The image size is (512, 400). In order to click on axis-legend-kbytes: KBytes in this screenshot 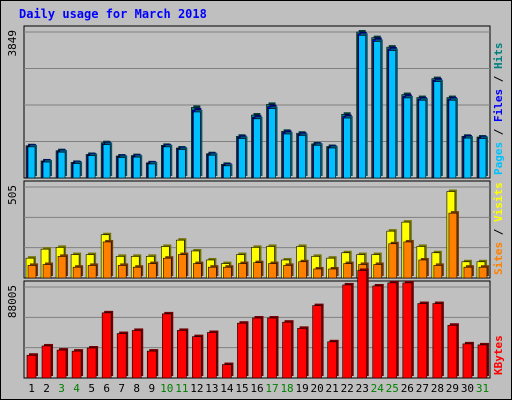, I will do `click(498, 355)`.